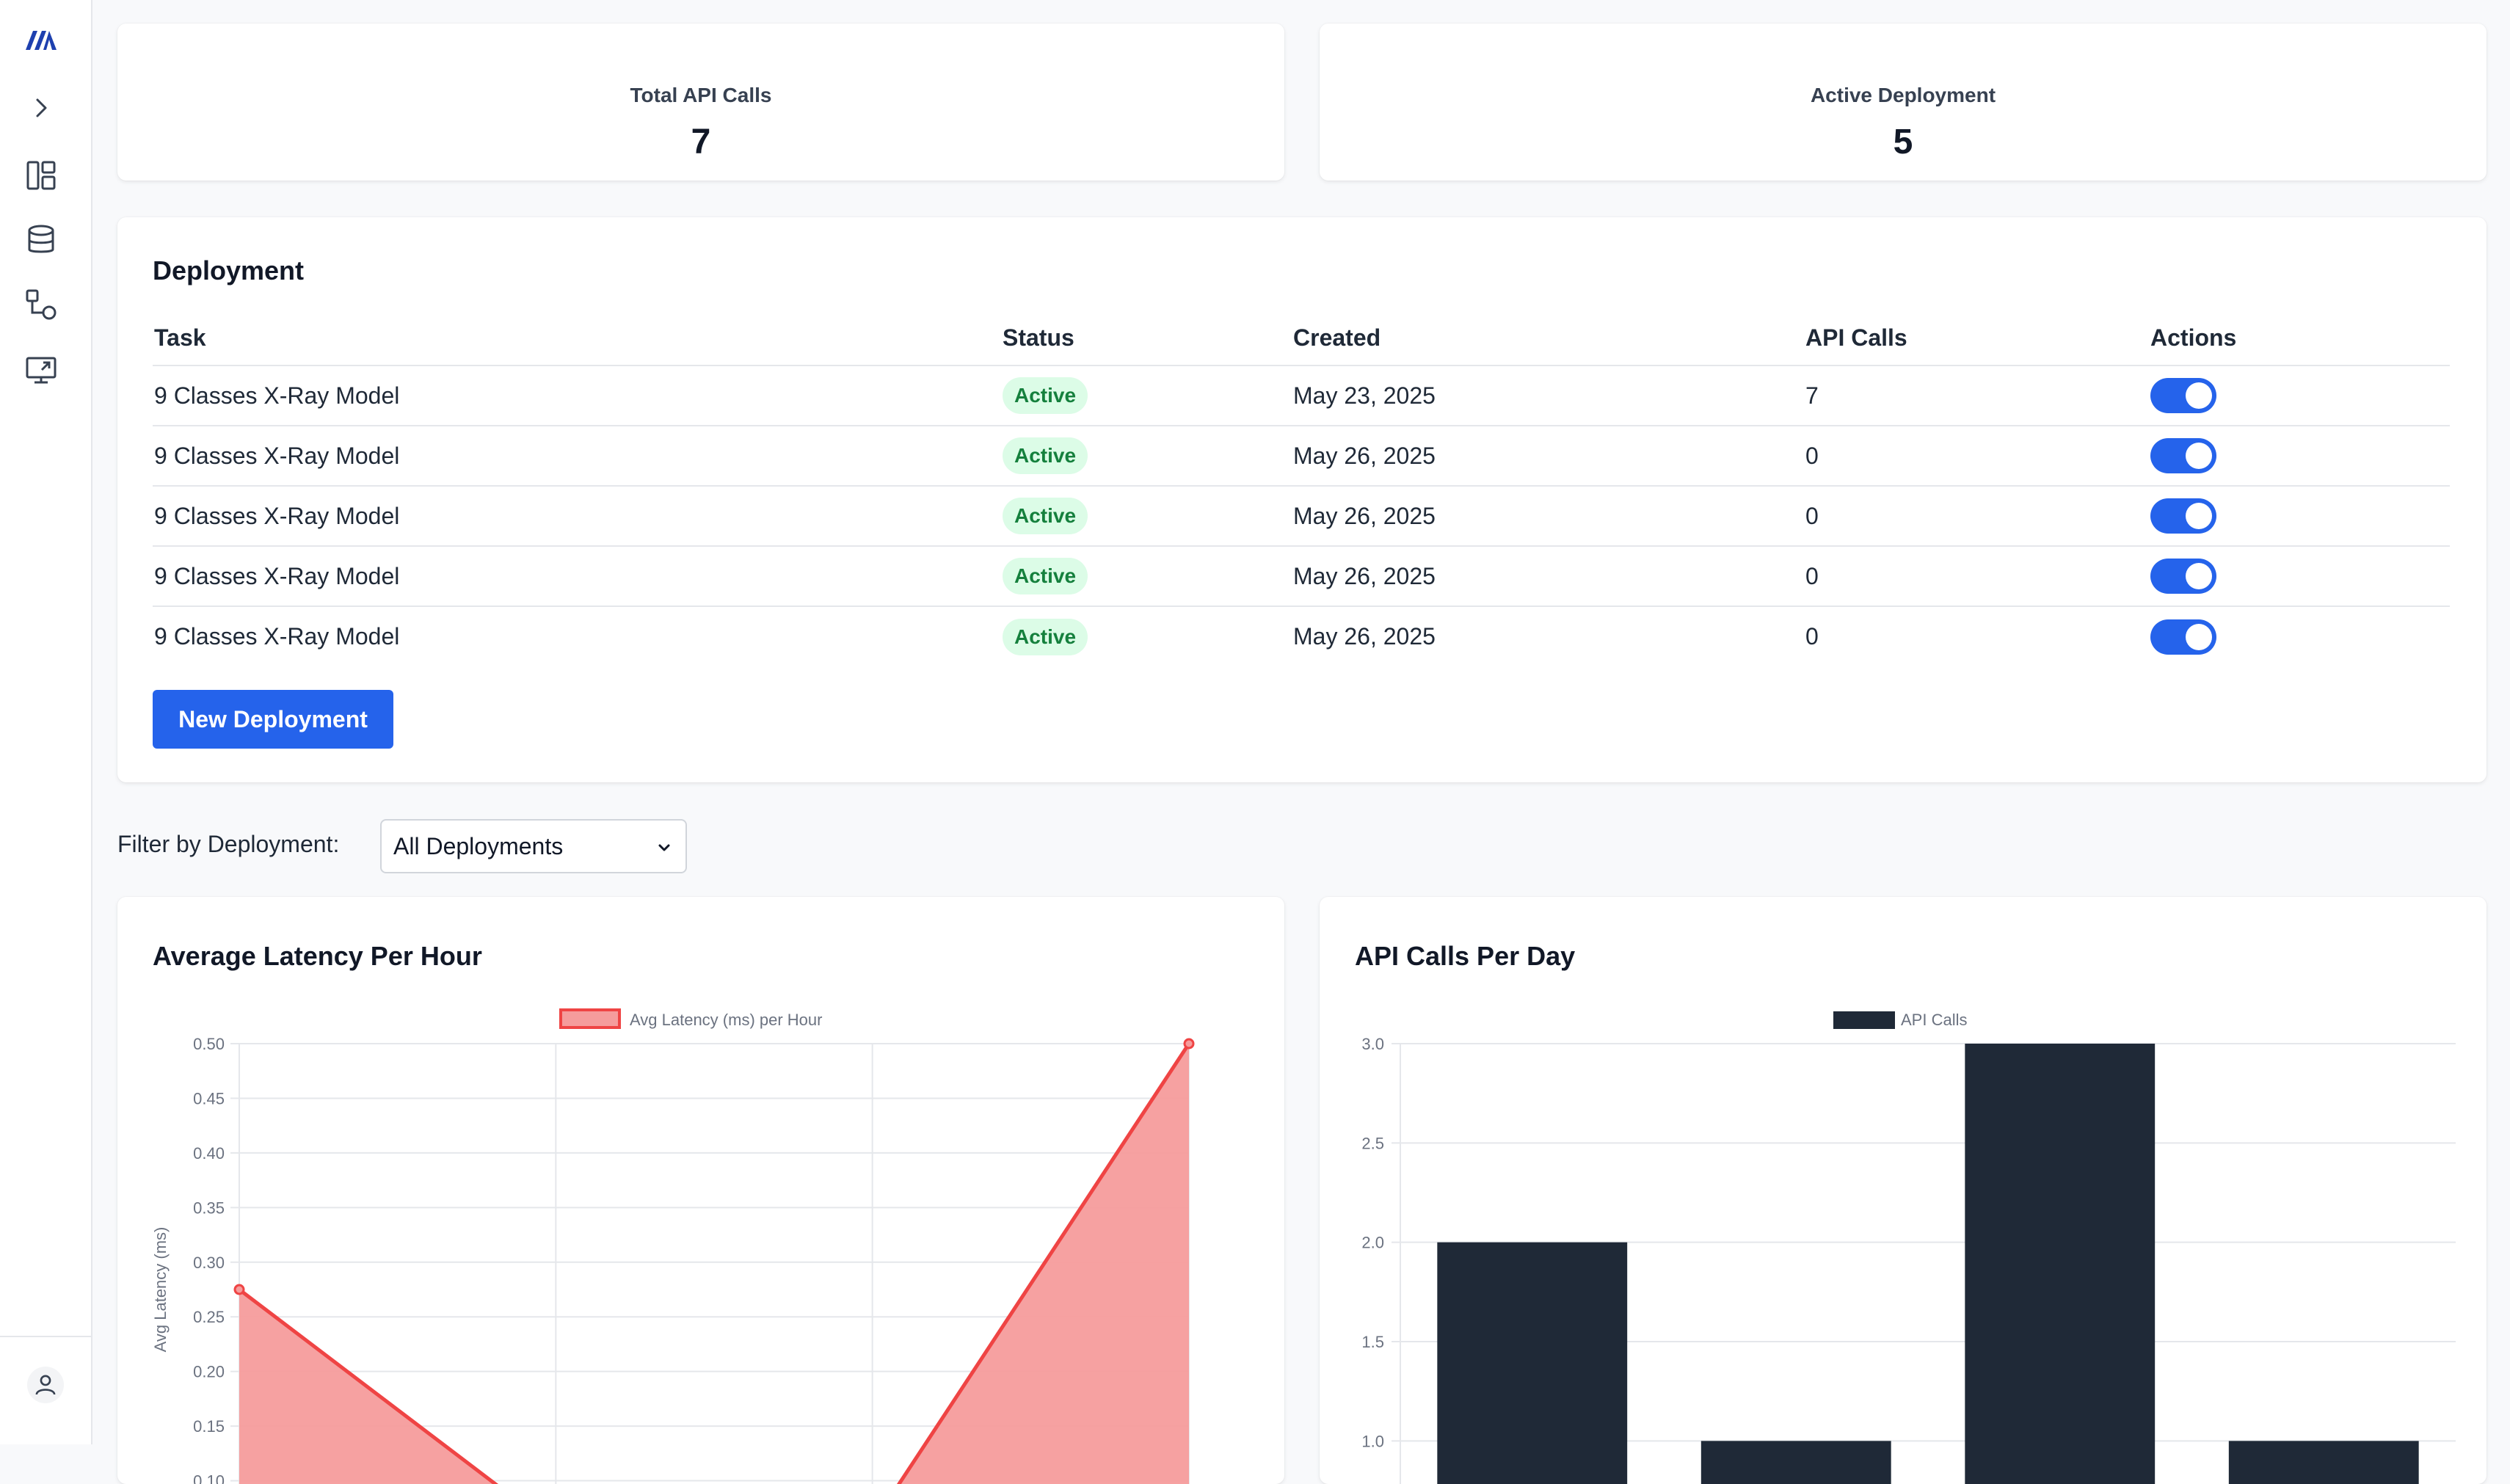 This screenshot has width=2510, height=1484. Describe the element at coordinates (41, 240) in the screenshot. I see `database-icon` at that location.